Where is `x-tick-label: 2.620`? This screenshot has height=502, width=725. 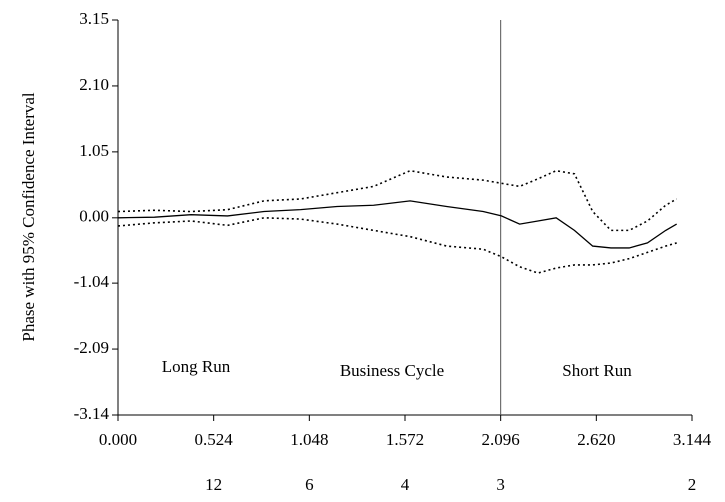
x-tick-label: 2.620 is located at coordinates (596, 439).